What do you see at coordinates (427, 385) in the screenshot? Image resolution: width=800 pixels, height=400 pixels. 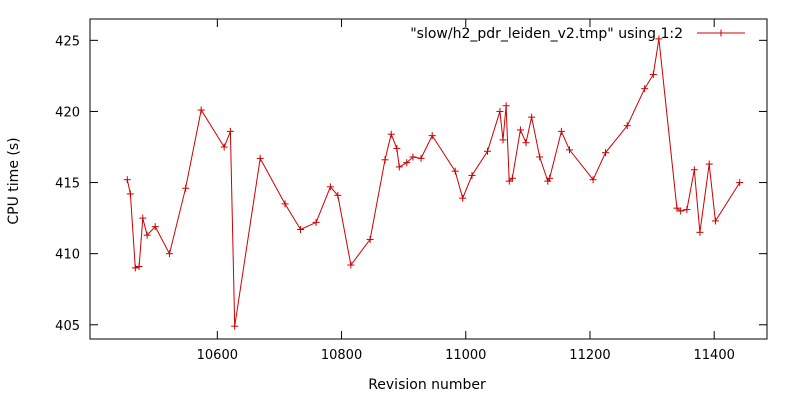 I see `x-axis-title: Revision number` at bounding box center [427, 385].